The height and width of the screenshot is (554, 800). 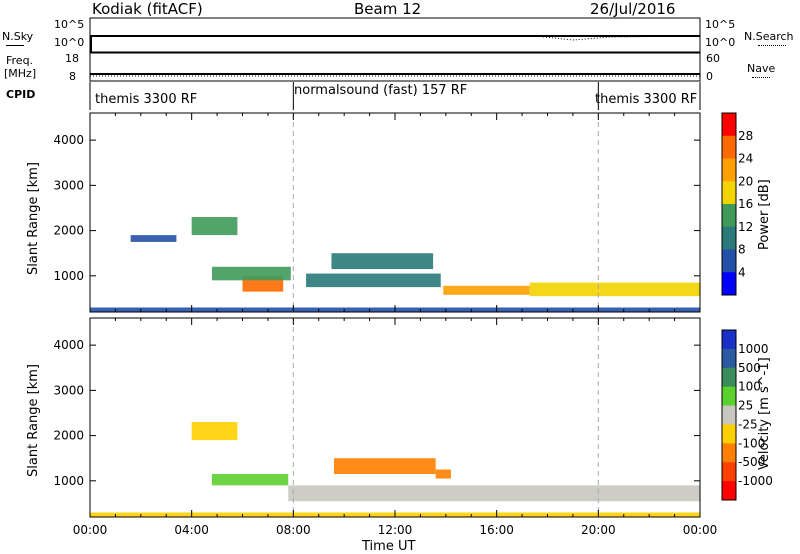 What do you see at coordinates (69, 42) in the screenshot?
I see `nsky-tick-bottom: 10^0` at bounding box center [69, 42].